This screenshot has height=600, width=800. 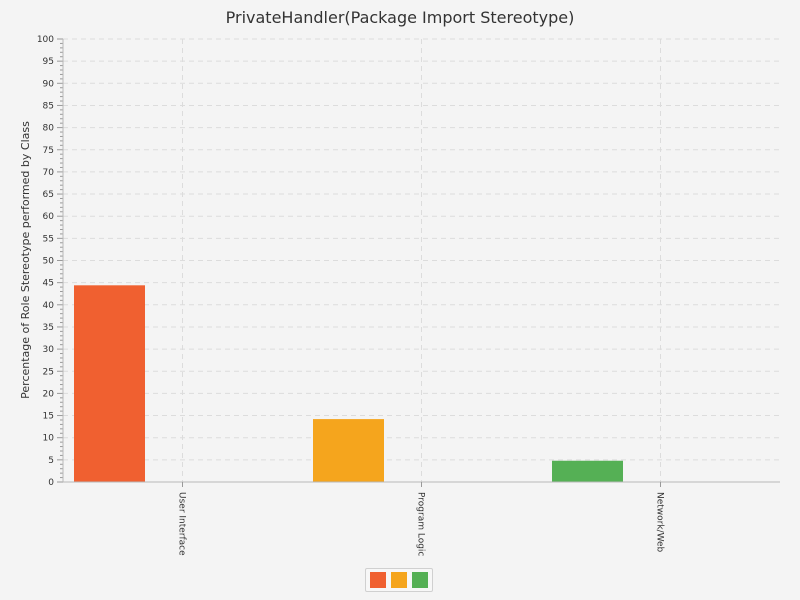 I want to click on y-tick-label: 70, so click(x=49, y=173).